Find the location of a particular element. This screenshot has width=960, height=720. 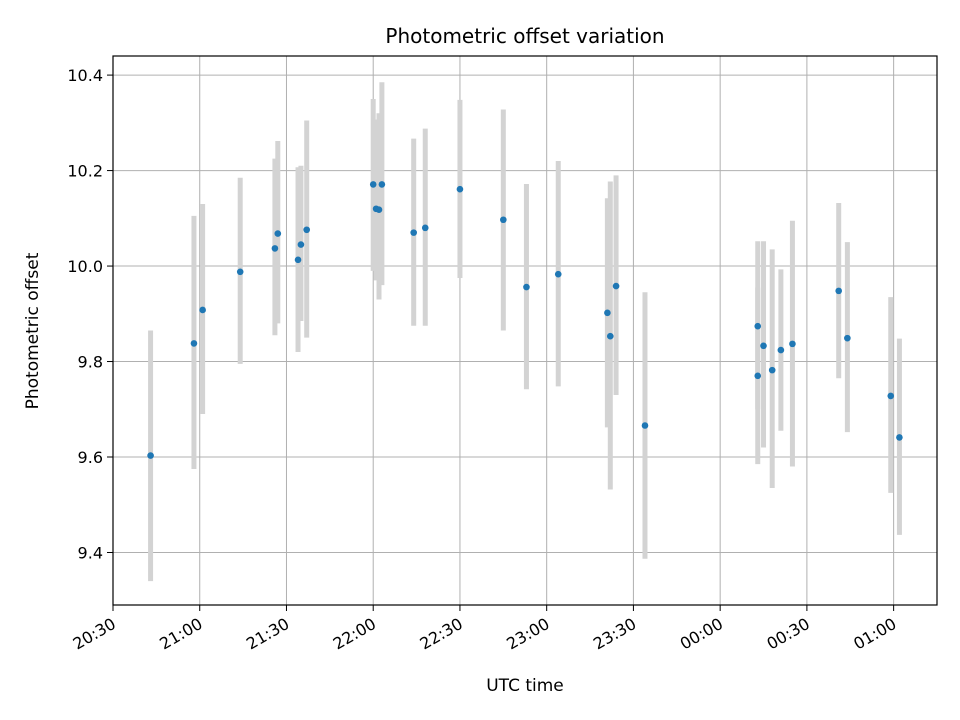

y-tick-label: 9.4 is located at coordinates (90, 552).